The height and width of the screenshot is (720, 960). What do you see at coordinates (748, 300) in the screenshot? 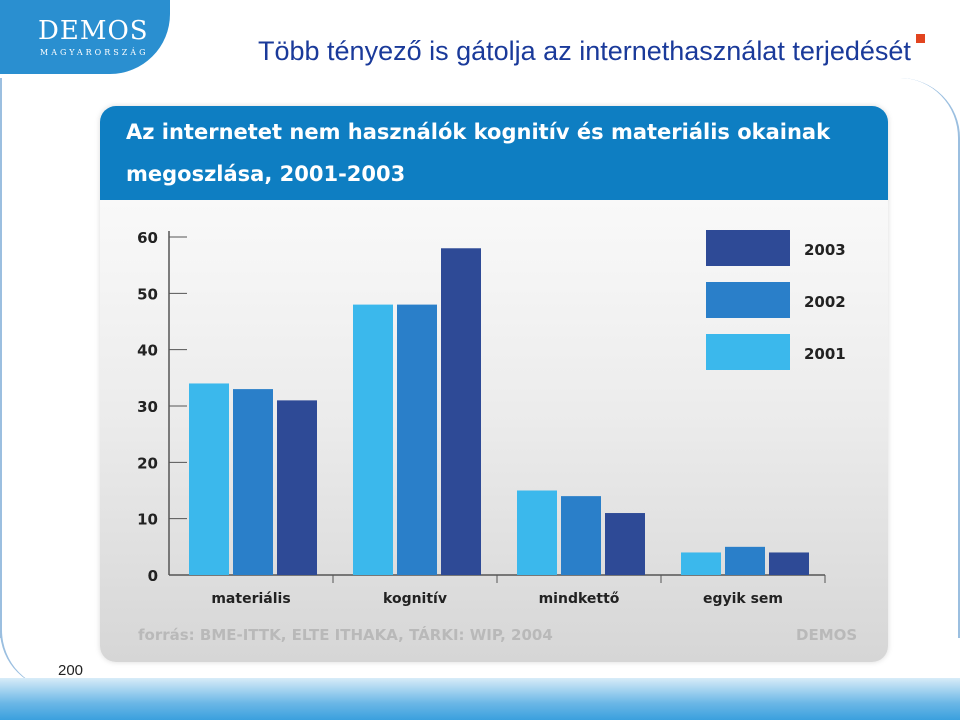
I see `legend-swatch-2002` at bounding box center [748, 300].